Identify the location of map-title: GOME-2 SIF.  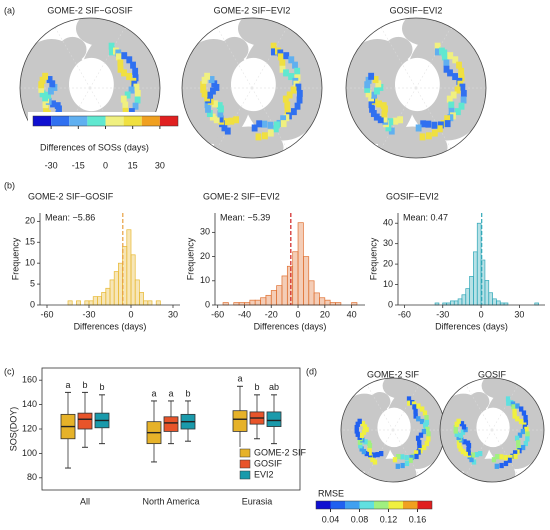
(393, 374).